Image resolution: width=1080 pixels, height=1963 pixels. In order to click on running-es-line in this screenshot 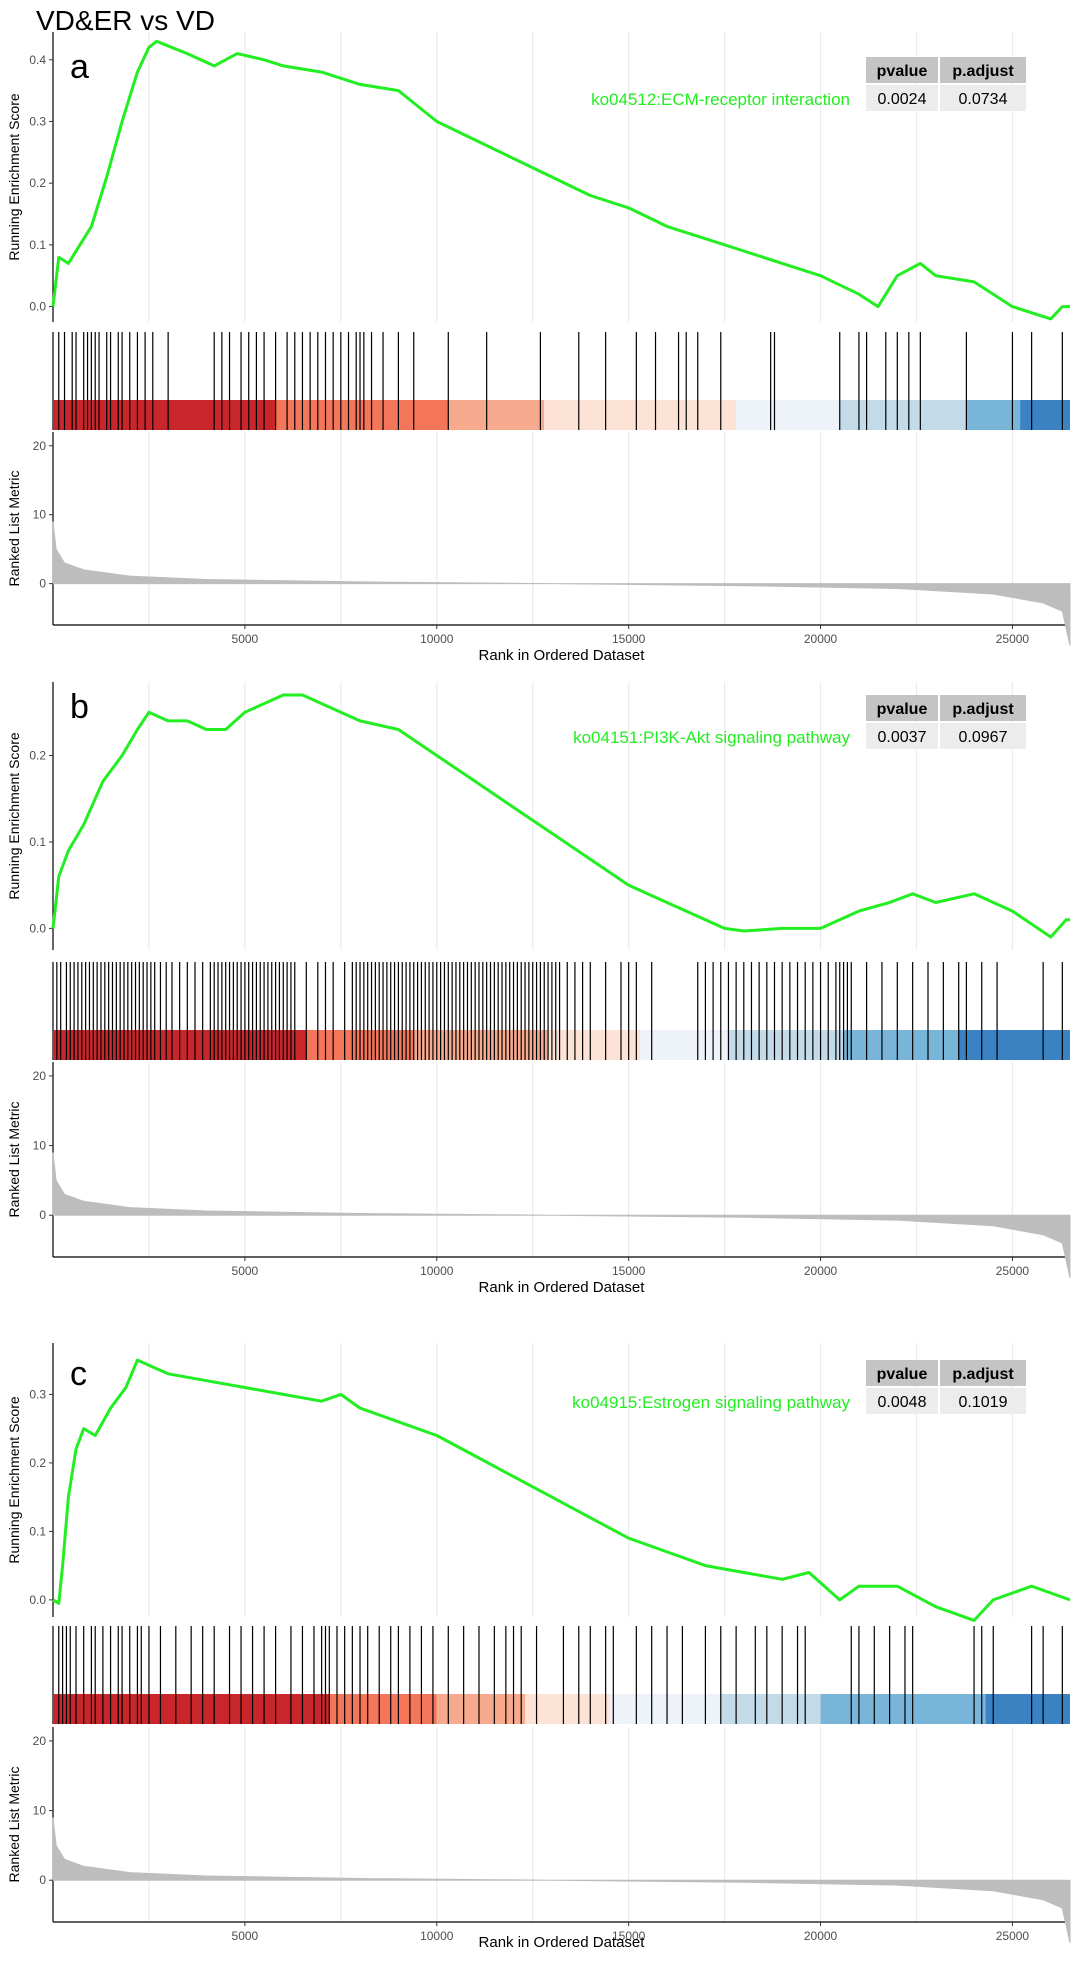, I will do `click(560, 816)`.